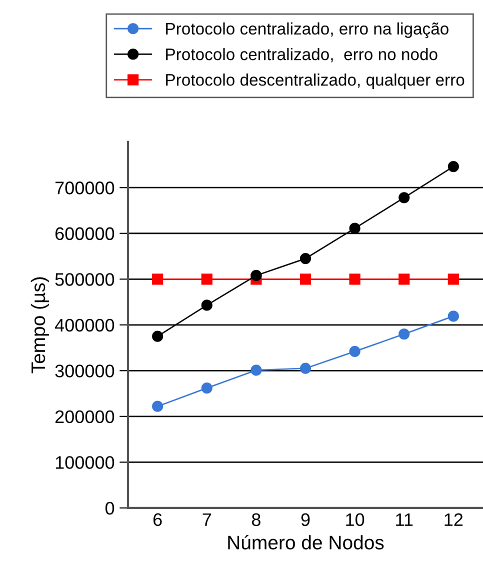  What do you see at coordinates (355, 519) in the screenshot?
I see `x-tick-label: 10` at bounding box center [355, 519].